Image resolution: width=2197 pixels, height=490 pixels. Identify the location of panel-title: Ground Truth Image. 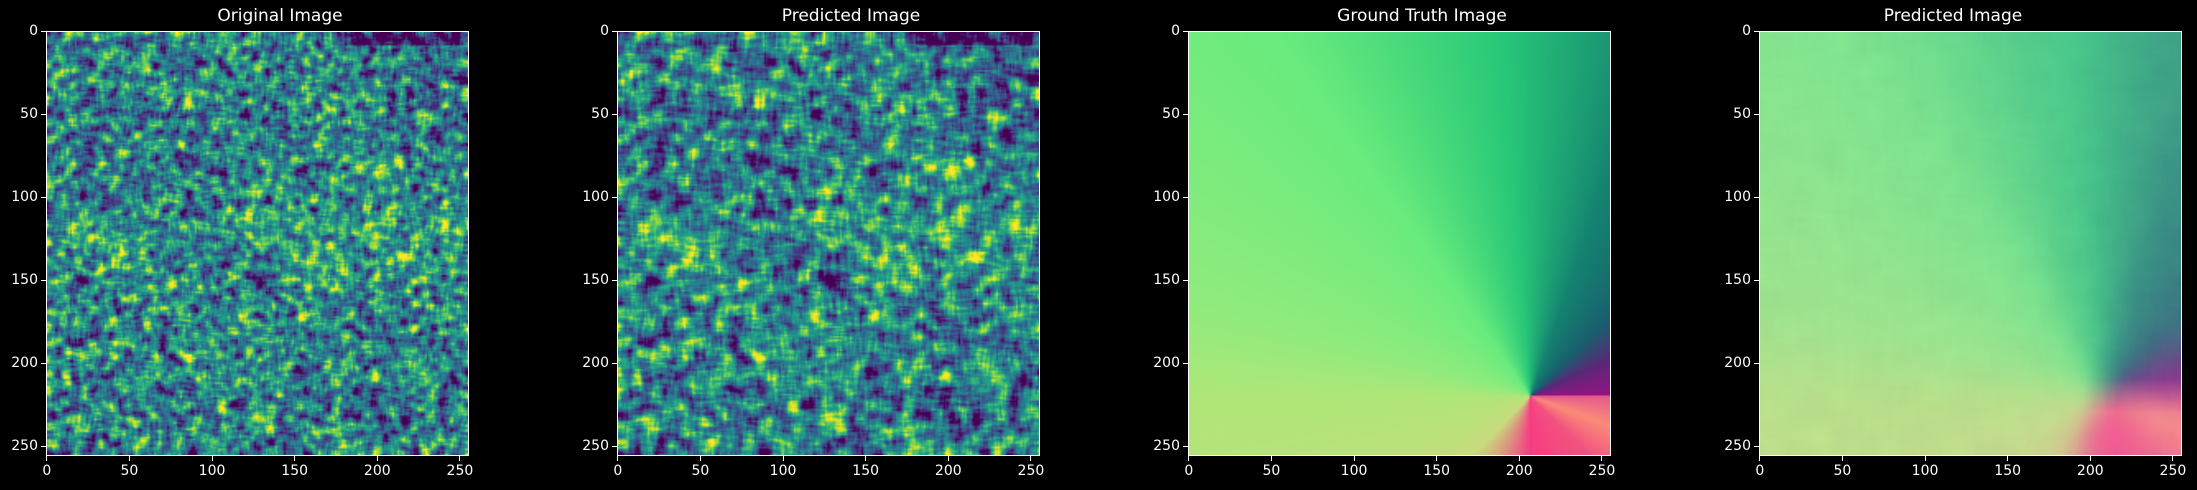
(1422, 16).